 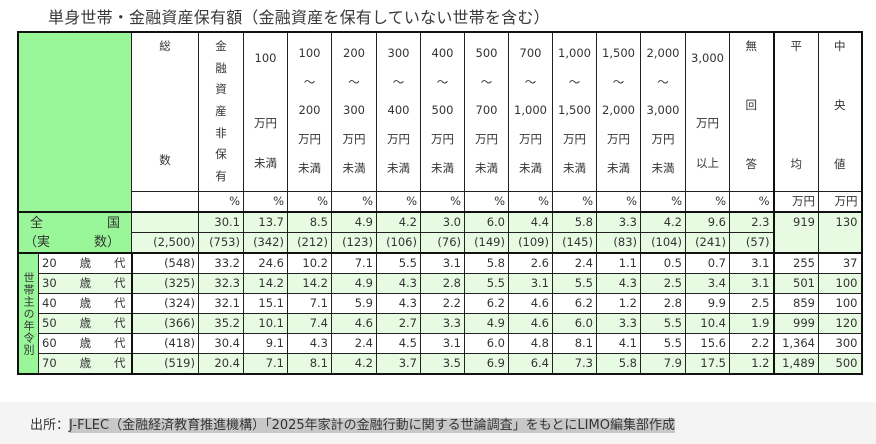 I want to click on header-median: 中央値, so click(x=840, y=111).